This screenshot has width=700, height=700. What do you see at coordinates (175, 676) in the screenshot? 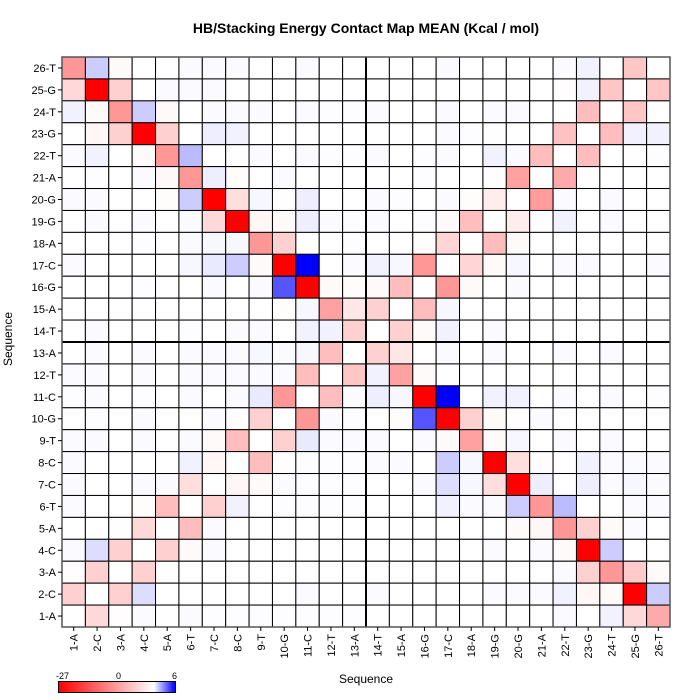
I see `colorbar-max-label: 6` at bounding box center [175, 676].